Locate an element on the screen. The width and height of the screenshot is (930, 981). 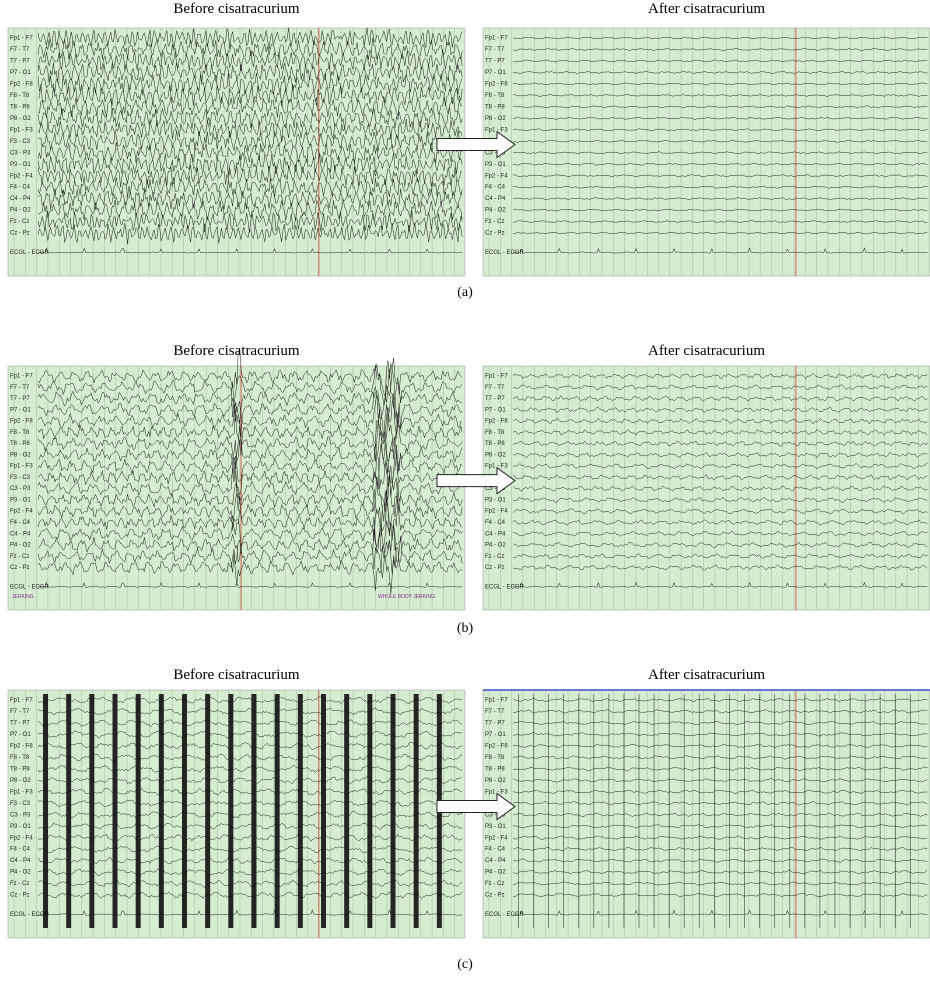
annotation: JERKING is located at coordinates (23, 597).